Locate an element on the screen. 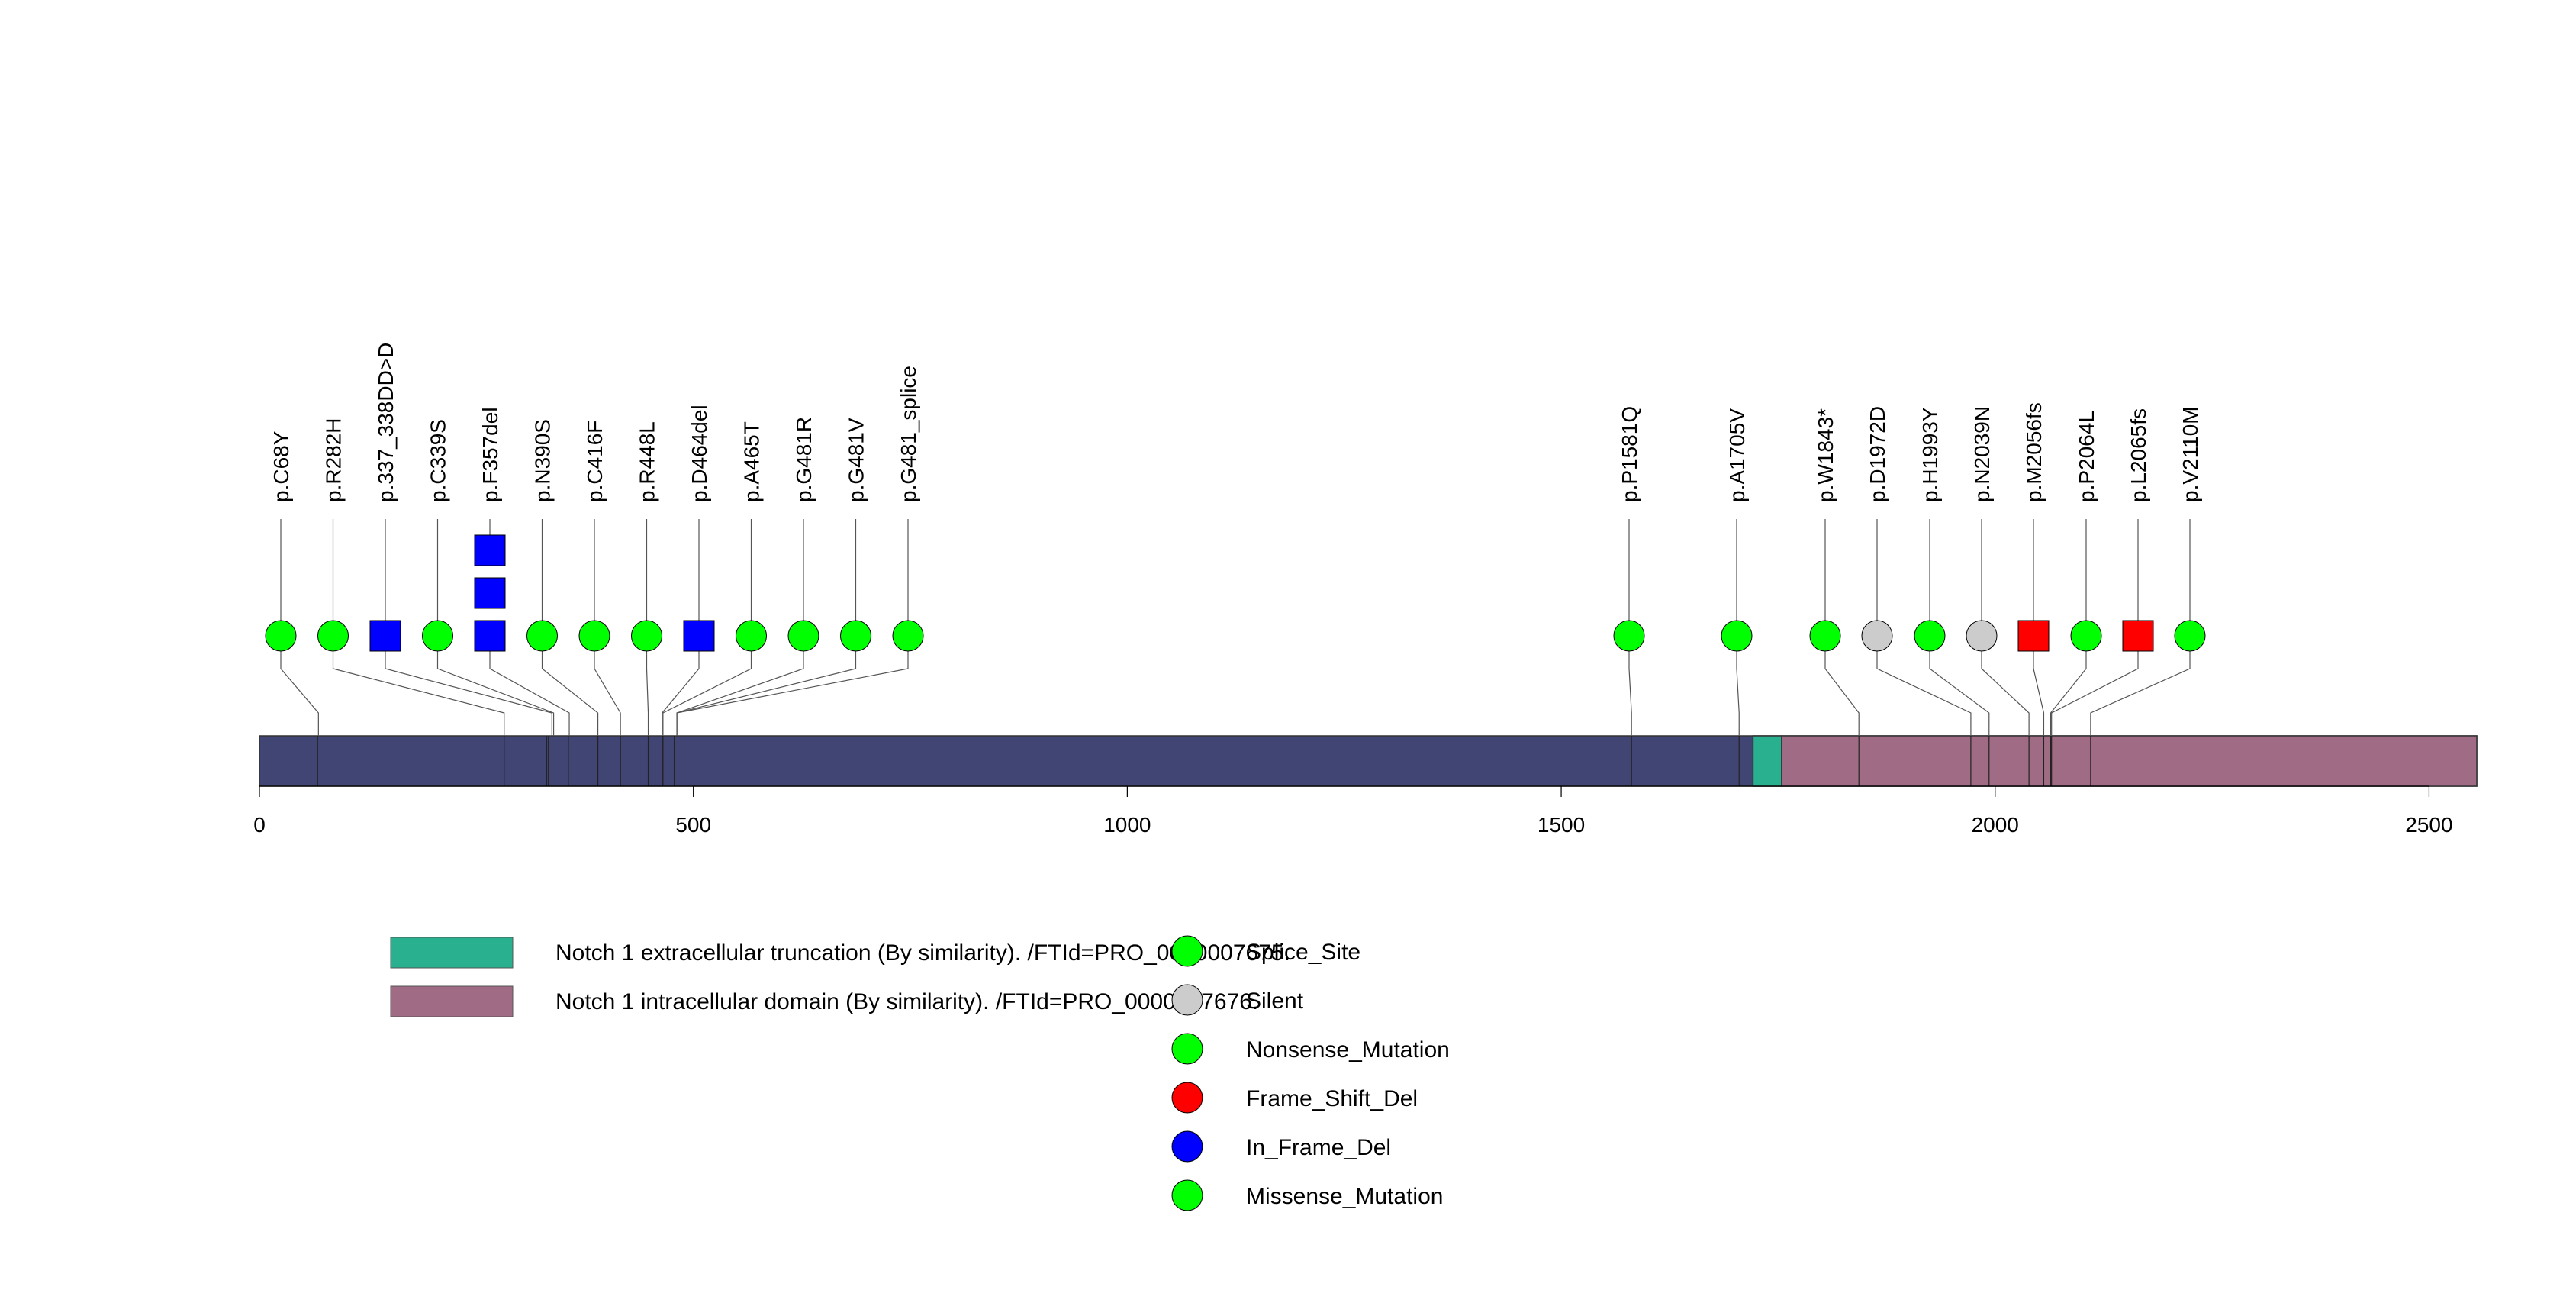  mutation-label: p.N2039N is located at coordinates (1982, 454).